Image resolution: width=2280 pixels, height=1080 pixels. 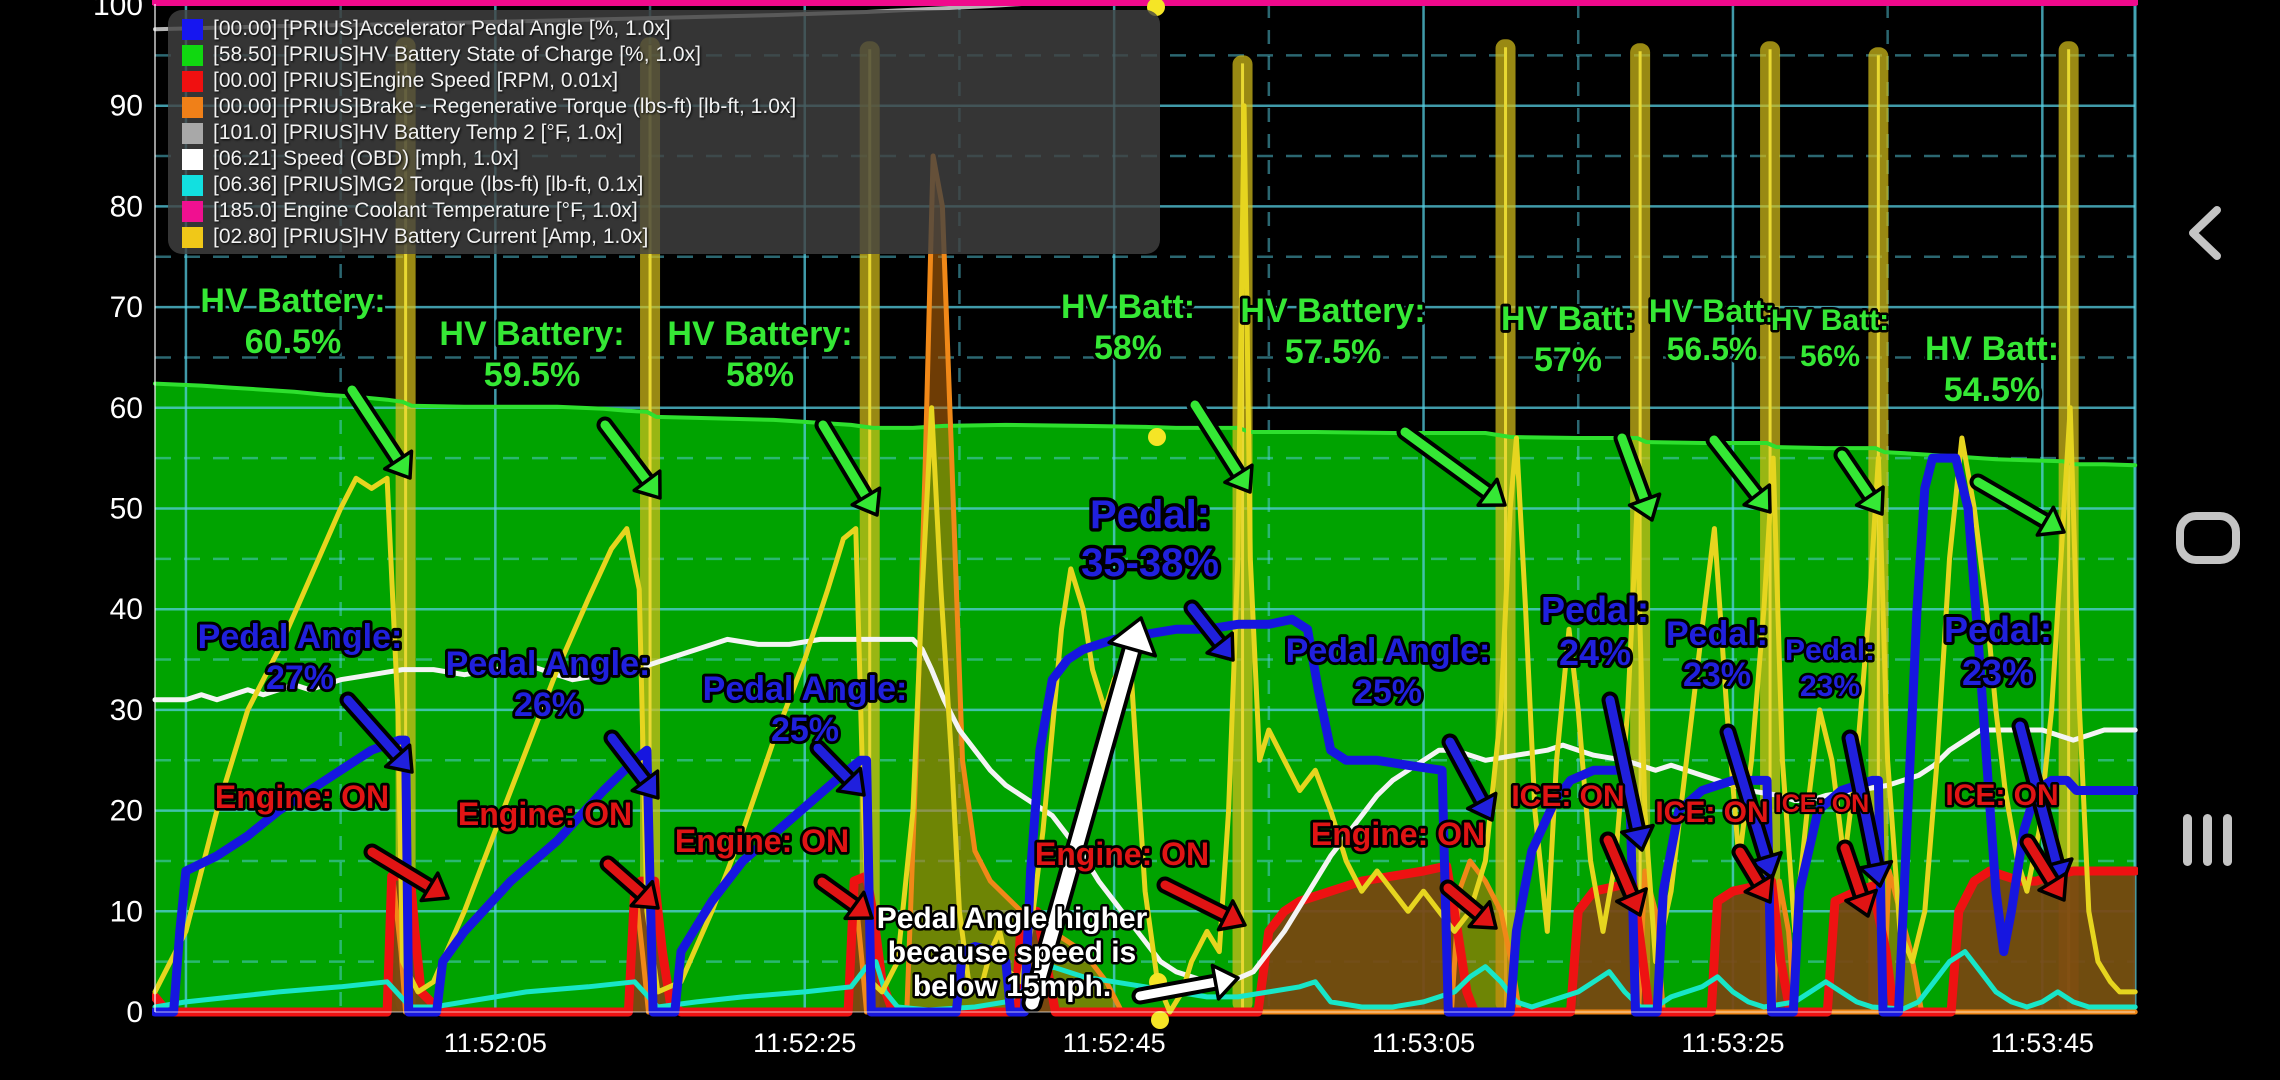 What do you see at coordinates (126, 408) in the screenshot?
I see `y-axis-label: 60` at bounding box center [126, 408].